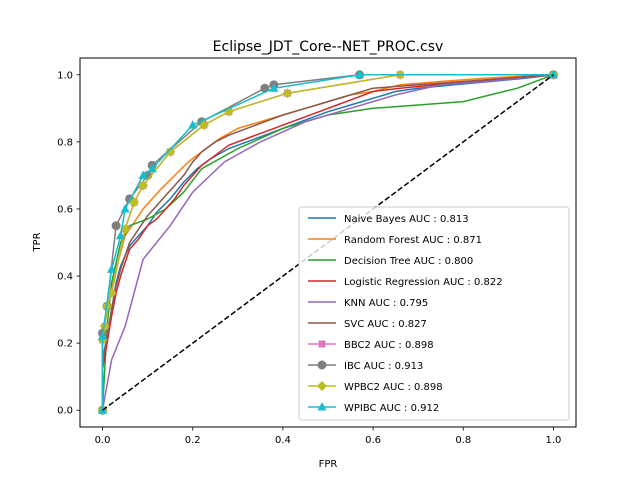 The width and height of the screenshot is (640, 480). What do you see at coordinates (373, 440) in the screenshot?
I see `x-tick-label-3: 0.6` at bounding box center [373, 440].